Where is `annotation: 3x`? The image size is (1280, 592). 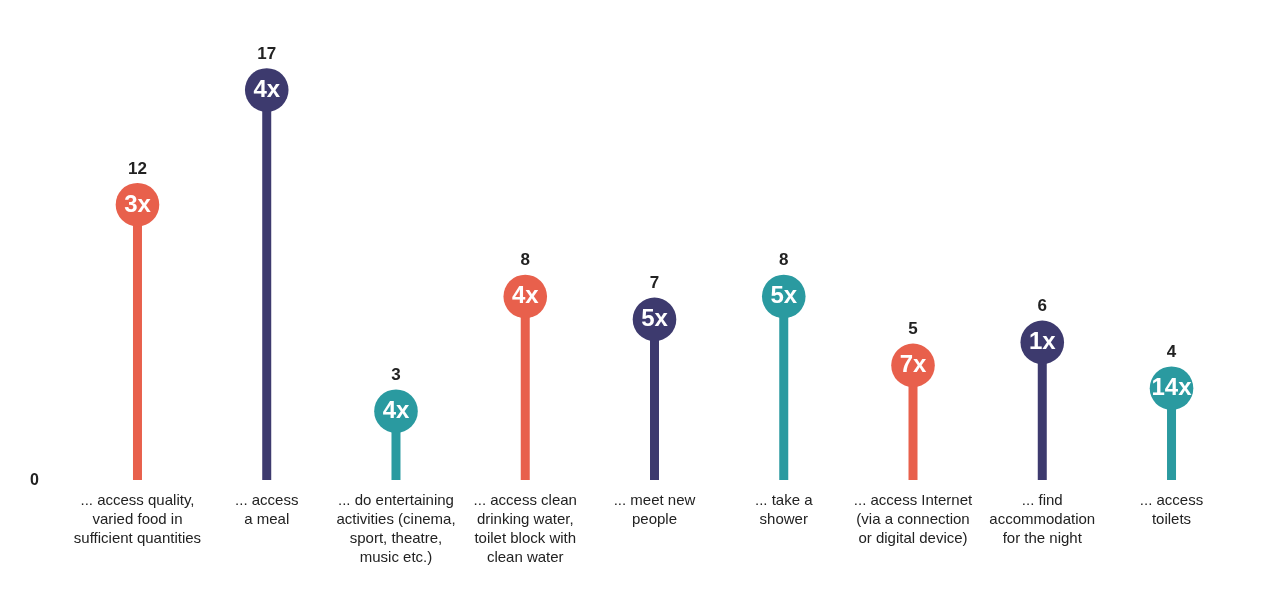
annotation: 3x is located at coordinates (138, 203).